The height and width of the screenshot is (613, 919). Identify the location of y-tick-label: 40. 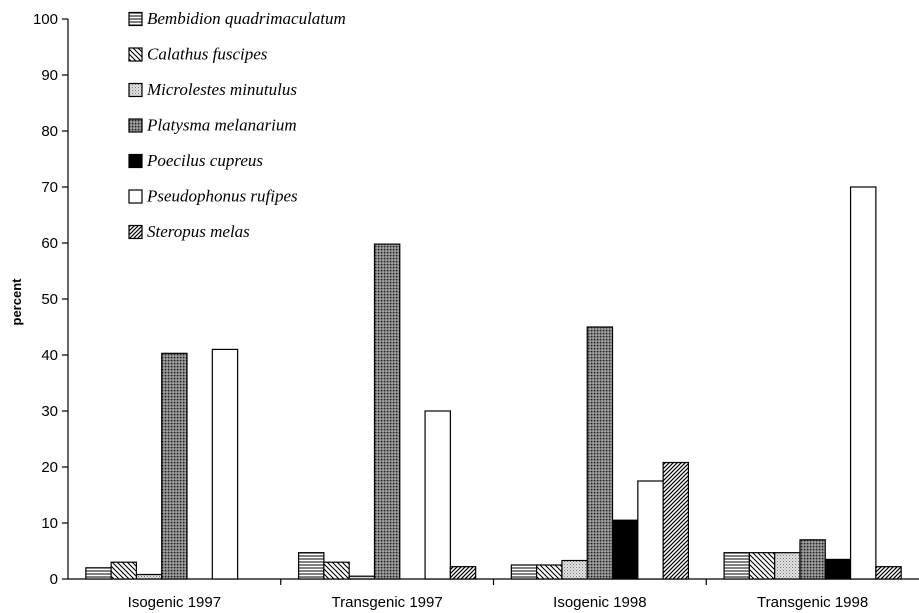
(49, 355).